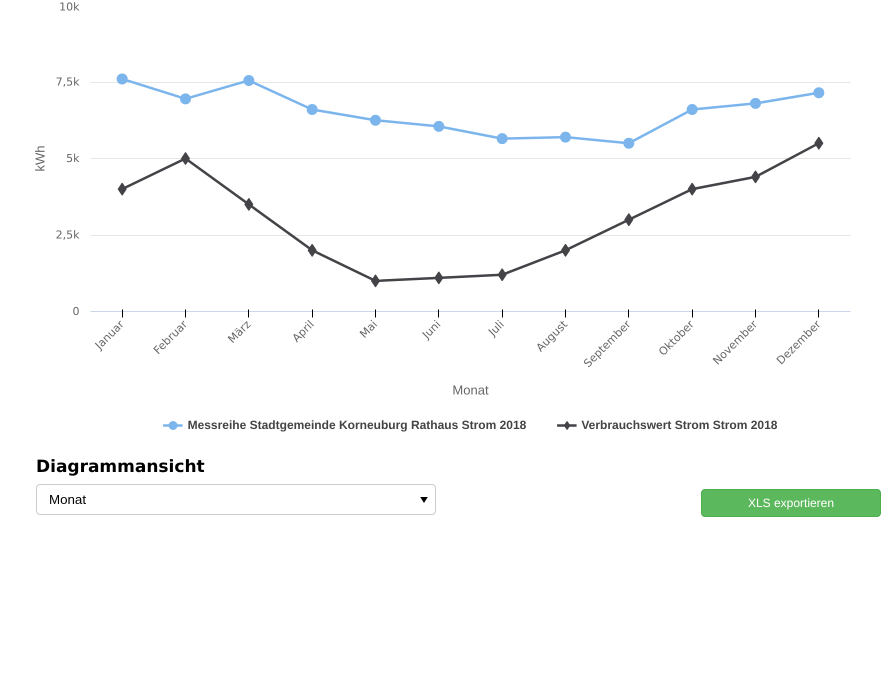 This screenshot has height=691, width=889. What do you see at coordinates (68, 82) in the screenshot?
I see `y-tick-label: 7,5k` at bounding box center [68, 82].